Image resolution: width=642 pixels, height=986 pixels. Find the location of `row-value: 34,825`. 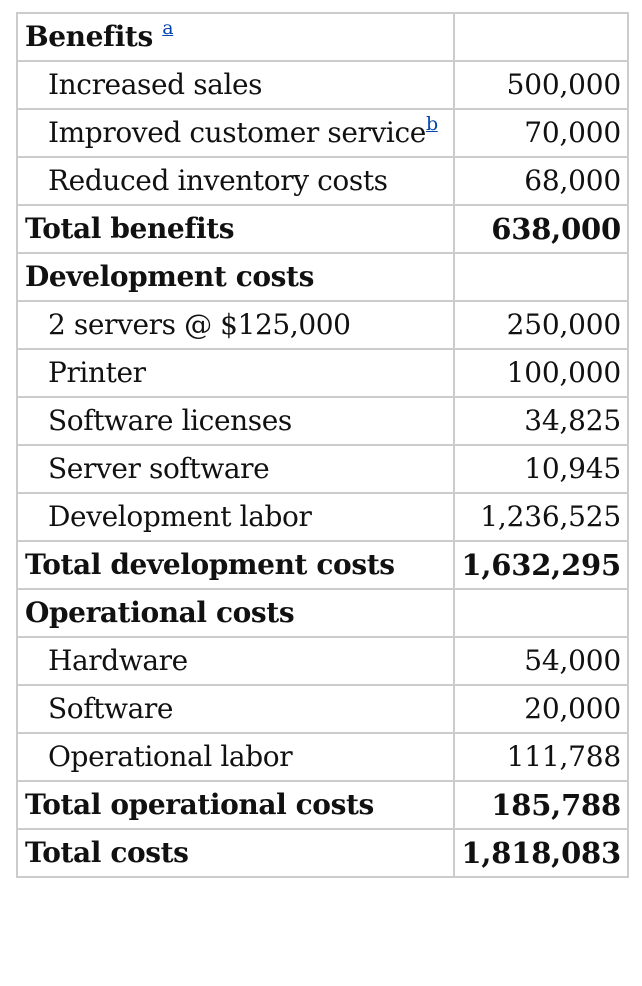

row-value: 34,825 is located at coordinates (541, 421).